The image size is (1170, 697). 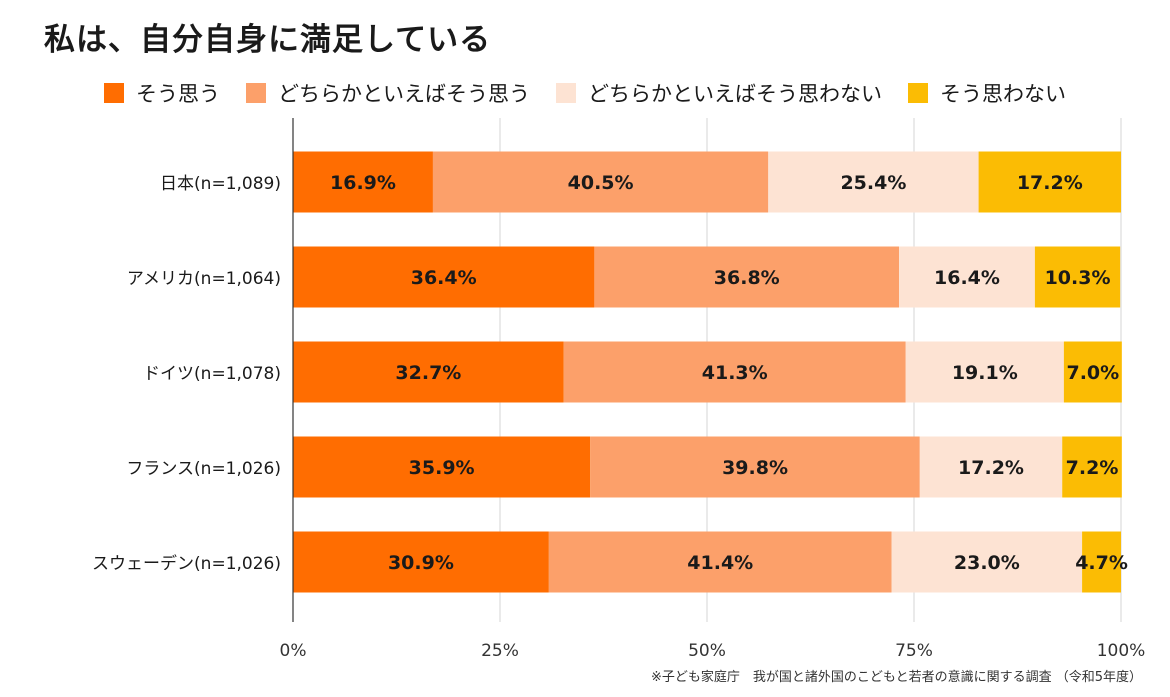 I want to click on data-label: 16.4%, so click(x=967, y=278).